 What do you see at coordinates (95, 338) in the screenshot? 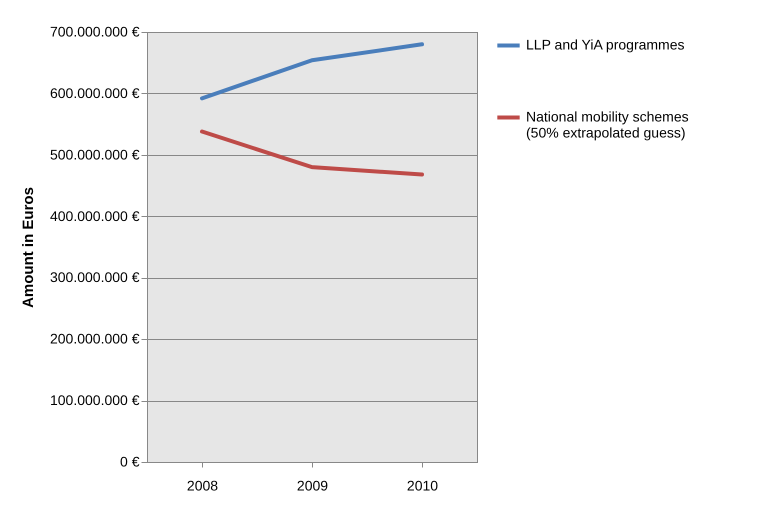
I see `y-tick-label: 200.000.000 €` at bounding box center [95, 338].